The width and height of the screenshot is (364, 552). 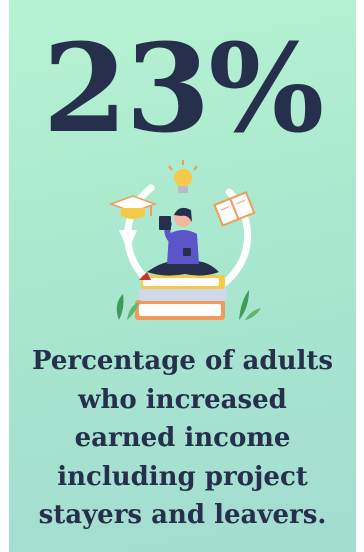 What do you see at coordinates (181, 297) in the screenshot?
I see `book-stack` at bounding box center [181, 297].